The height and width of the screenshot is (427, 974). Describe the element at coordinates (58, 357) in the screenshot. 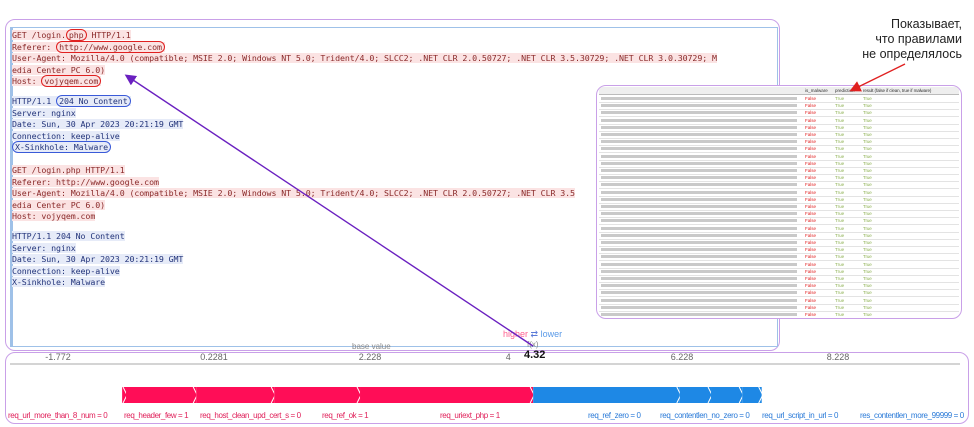

I see `axis-tick-label: -1.772` at that location.